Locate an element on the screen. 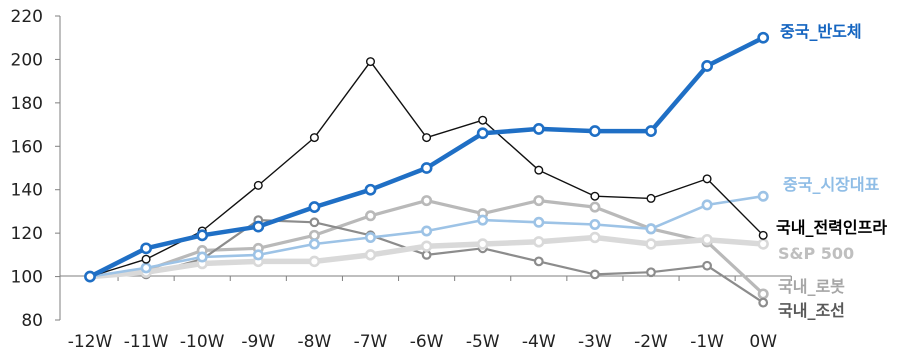  x-tick-label: 0W is located at coordinates (763, 342).